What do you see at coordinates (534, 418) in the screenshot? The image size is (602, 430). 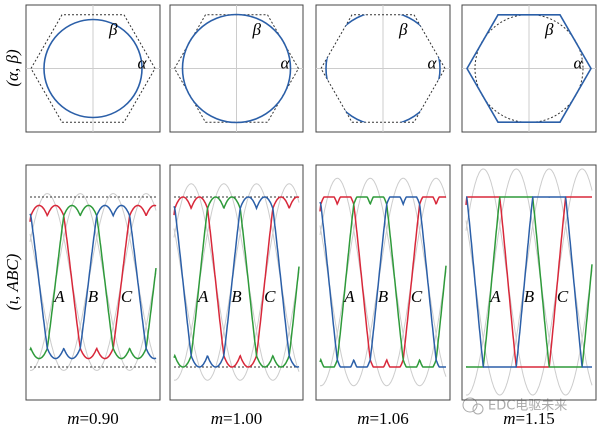 I see `caption-value: =1.15` at bounding box center [534, 418].